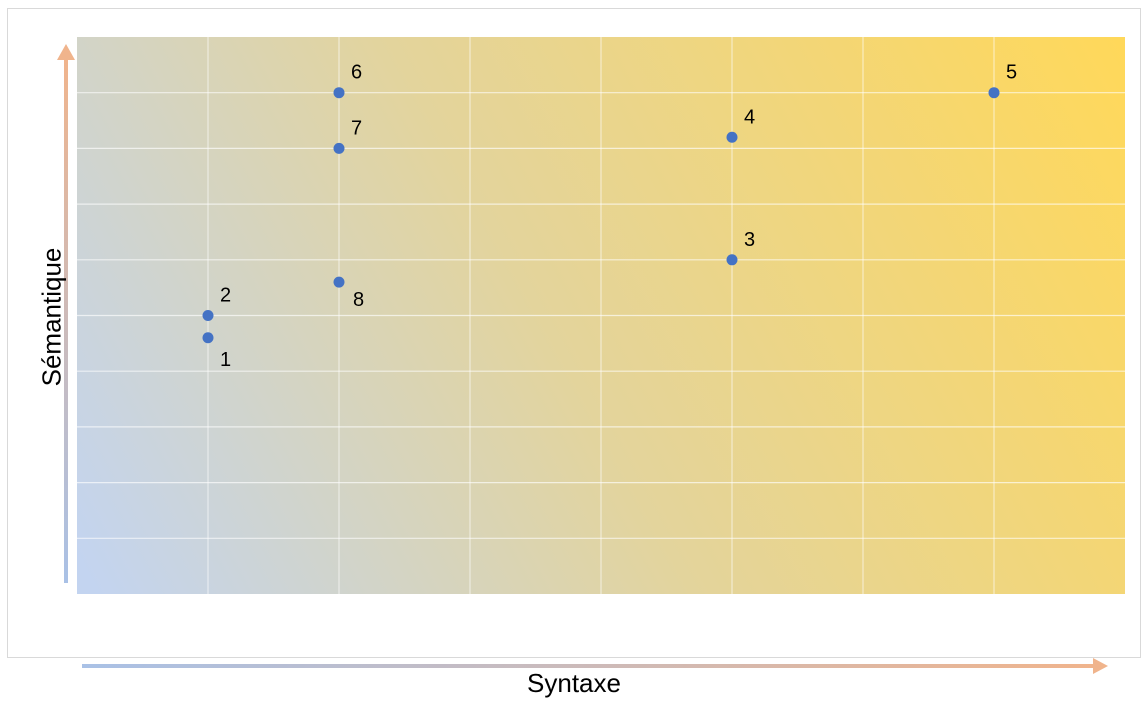  What do you see at coordinates (225, 360) in the screenshot?
I see `data-label-1: 1` at bounding box center [225, 360].